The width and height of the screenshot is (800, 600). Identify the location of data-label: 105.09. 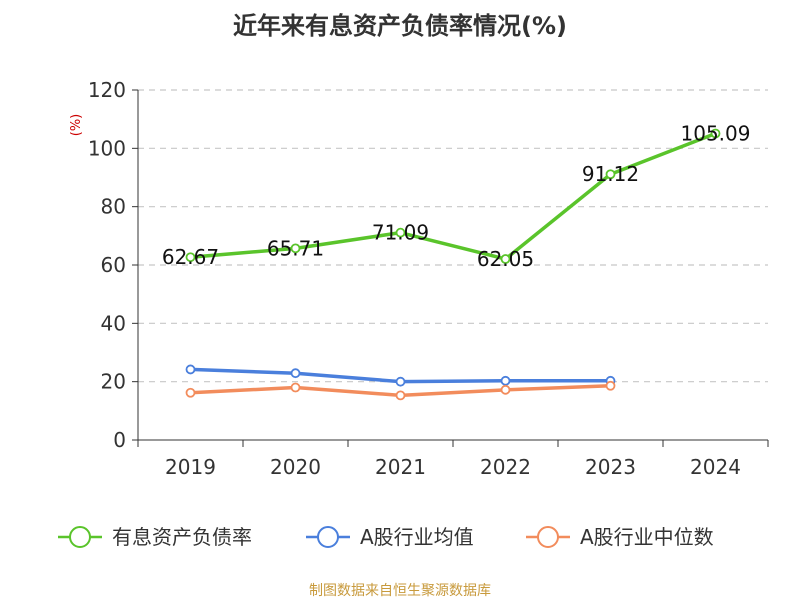
(716, 133).